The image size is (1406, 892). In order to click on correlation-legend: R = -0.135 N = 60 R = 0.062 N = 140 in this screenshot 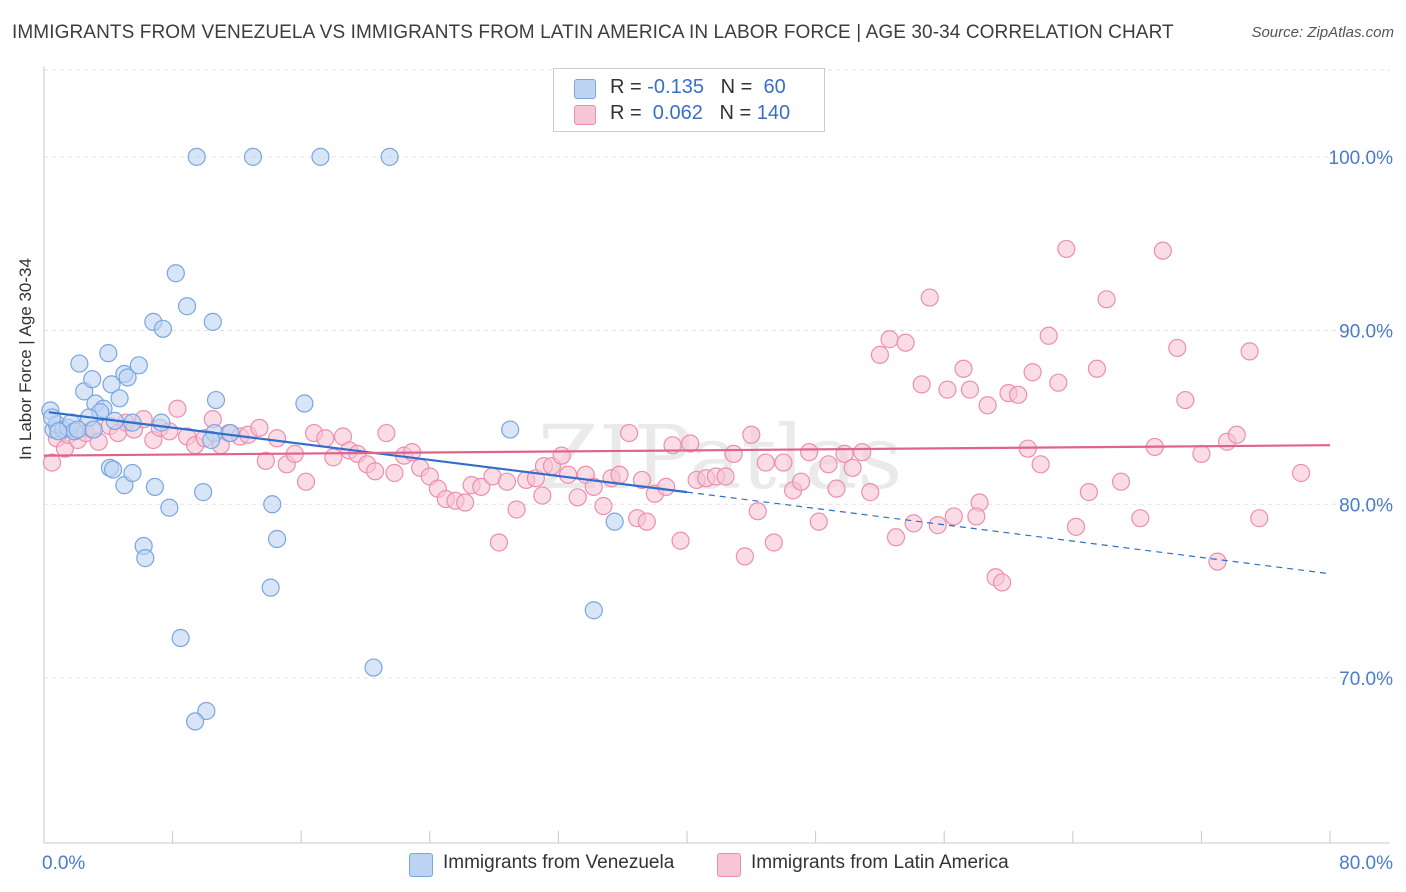, I will do `click(689, 100)`.